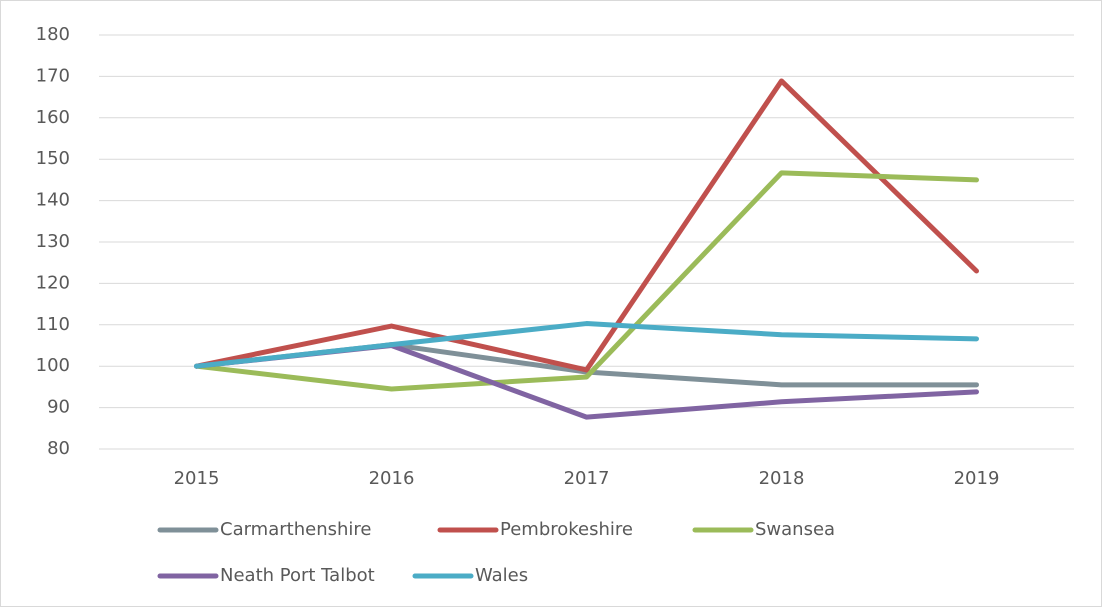 Image resolution: width=1102 pixels, height=607 pixels. I want to click on y-tick-label: 100, so click(53, 365).